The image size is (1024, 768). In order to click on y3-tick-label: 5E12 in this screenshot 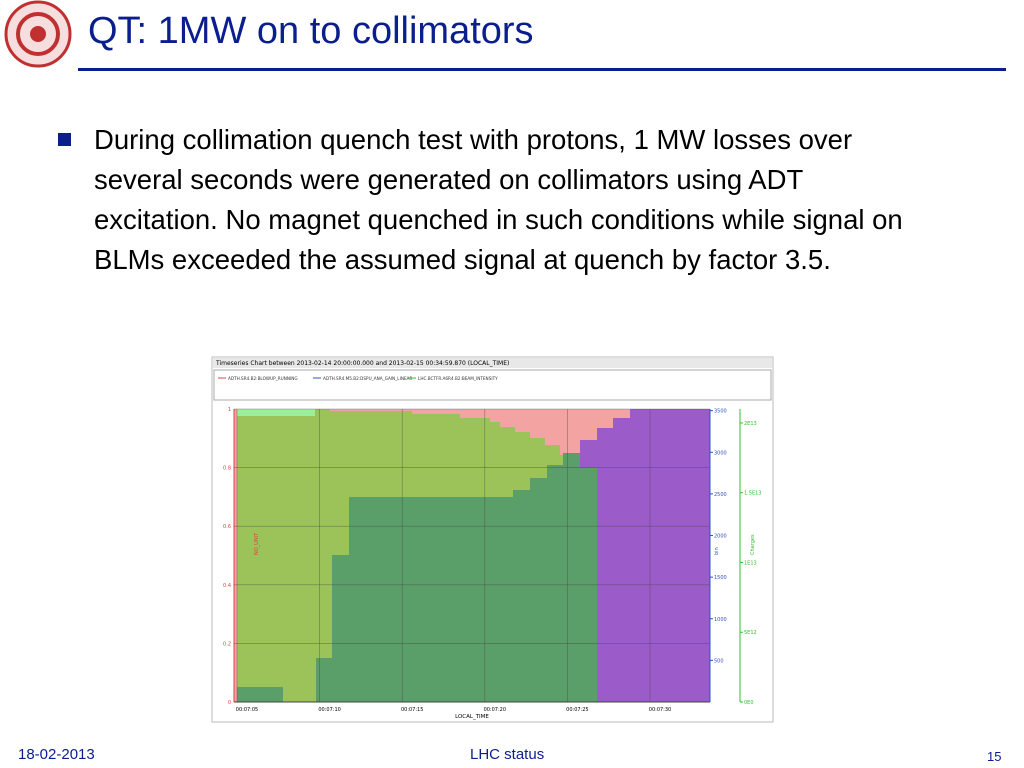, I will do `click(750, 633)`.